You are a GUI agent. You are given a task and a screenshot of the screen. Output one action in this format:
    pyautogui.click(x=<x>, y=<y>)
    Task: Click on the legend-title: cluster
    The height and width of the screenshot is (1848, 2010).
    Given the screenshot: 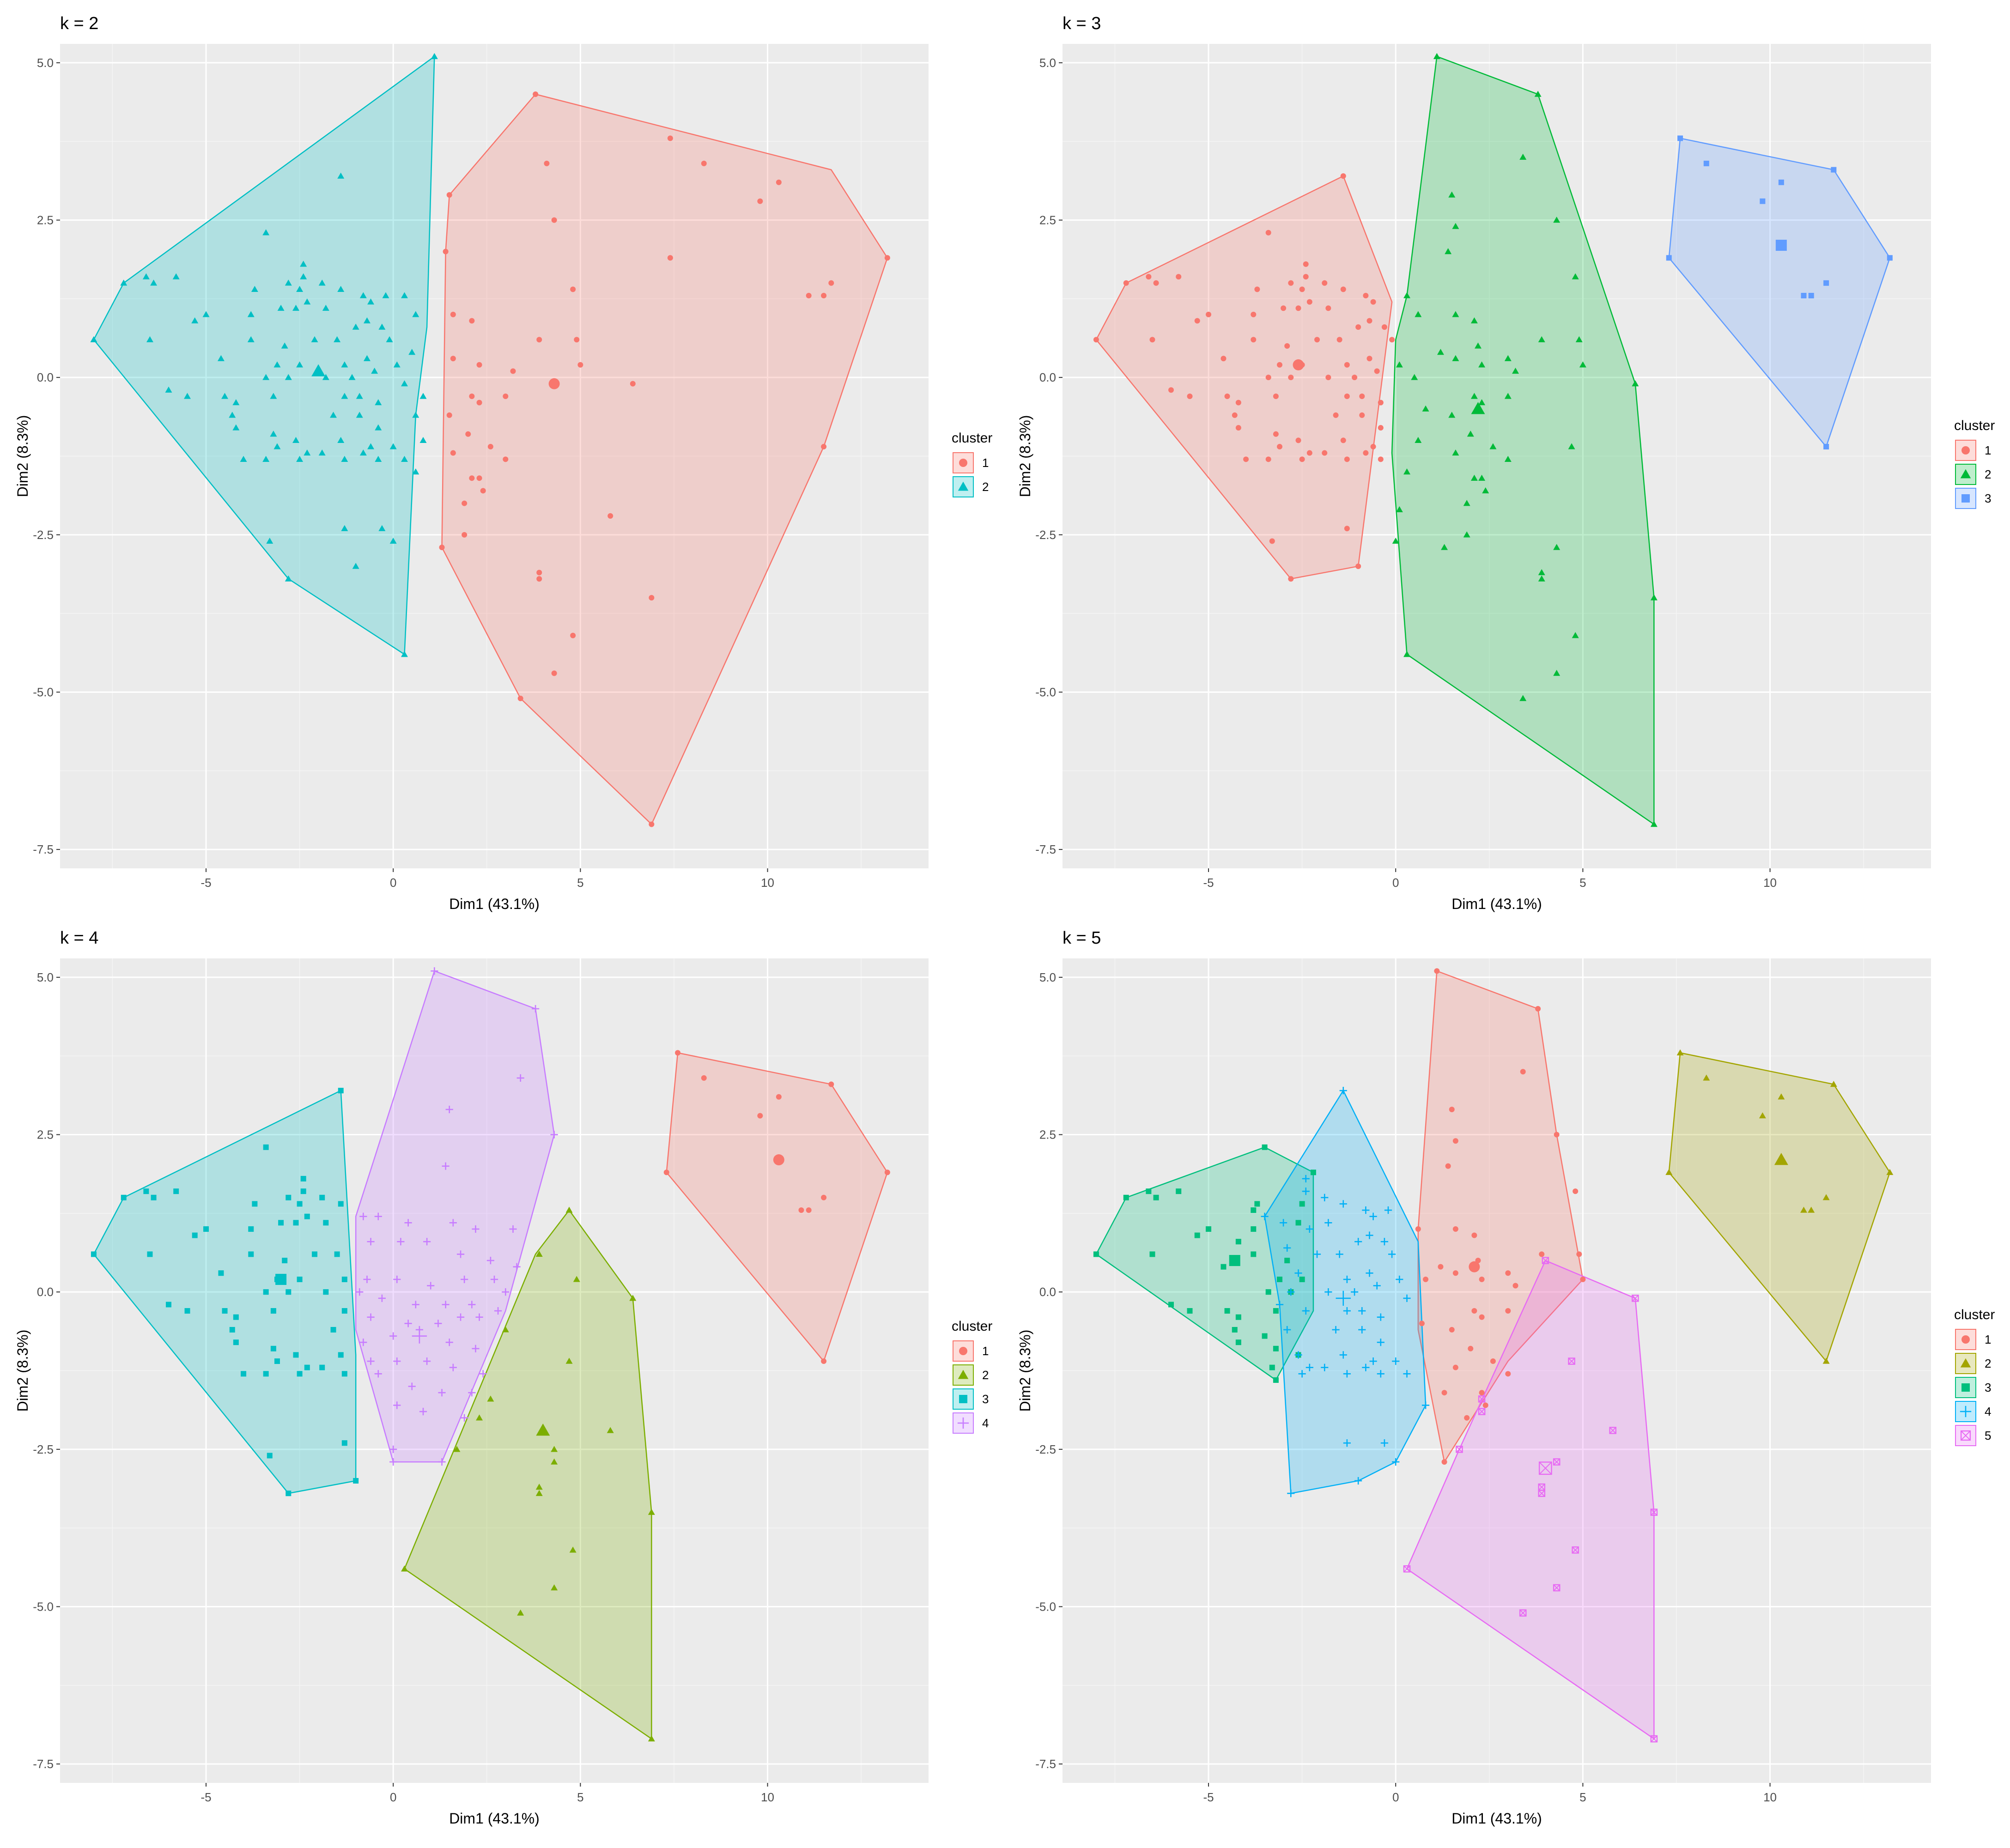 What is the action you would take?
    pyautogui.click(x=1974, y=1314)
    